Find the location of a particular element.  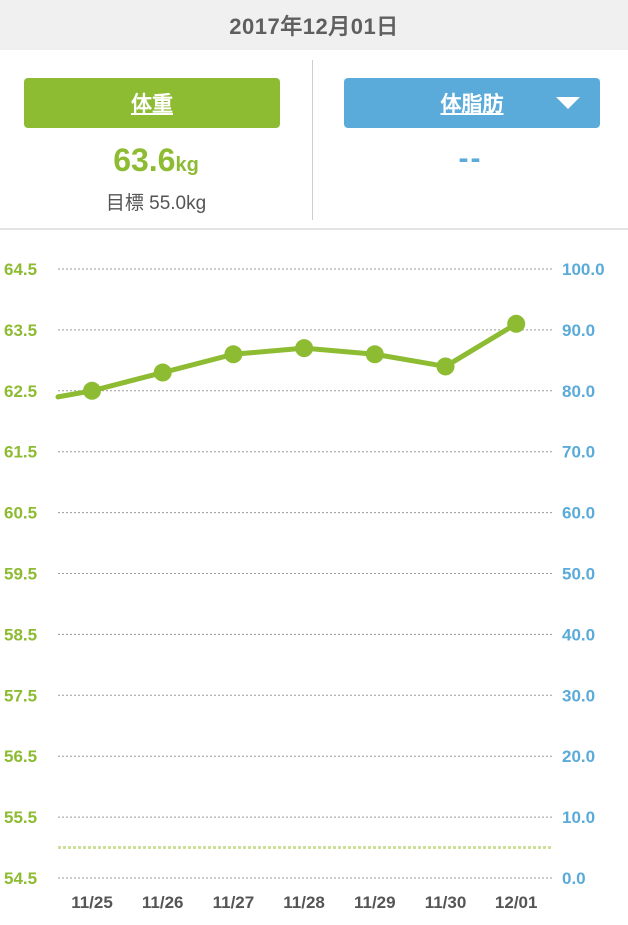

left-tick-label: 55.5 is located at coordinates (20, 817).